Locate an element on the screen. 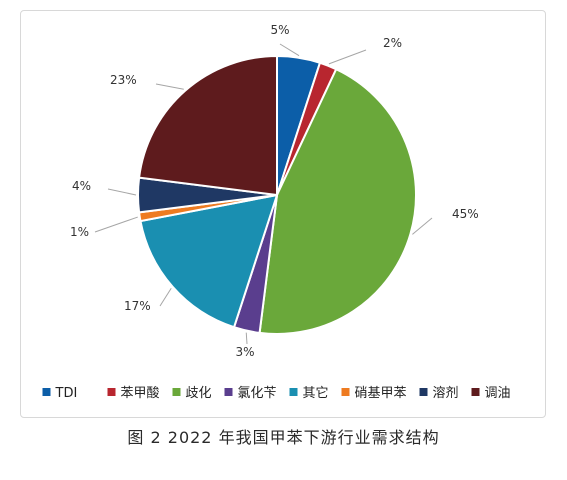 This screenshot has height=480, width=567. figure-caption: 图 2 2022 年我国甲苯下游行业需求结构 is located at coordinates (283, 437).